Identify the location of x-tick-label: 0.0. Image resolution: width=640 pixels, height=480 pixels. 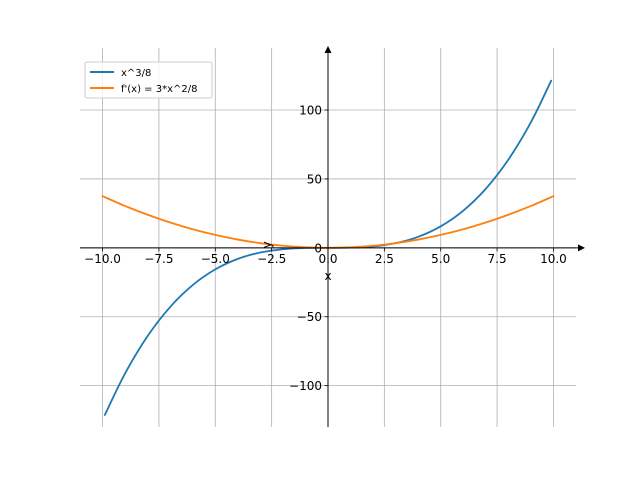
(327, 259).